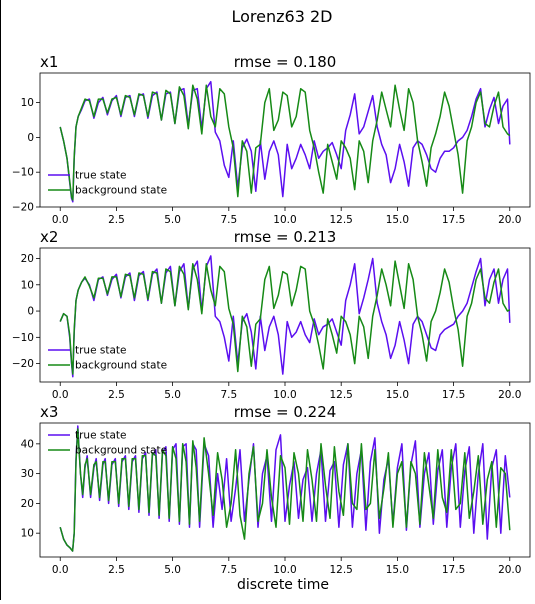 This screenshot has height=604, width=535. I want to click on left-border, so click(0, 300).